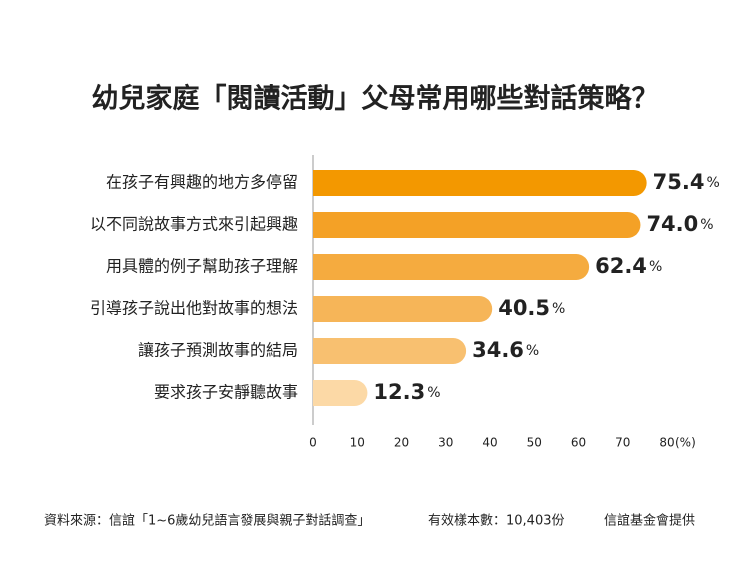 The image size is (750, 563). I want to click on x-tick-label: 0, so click(313, 443).